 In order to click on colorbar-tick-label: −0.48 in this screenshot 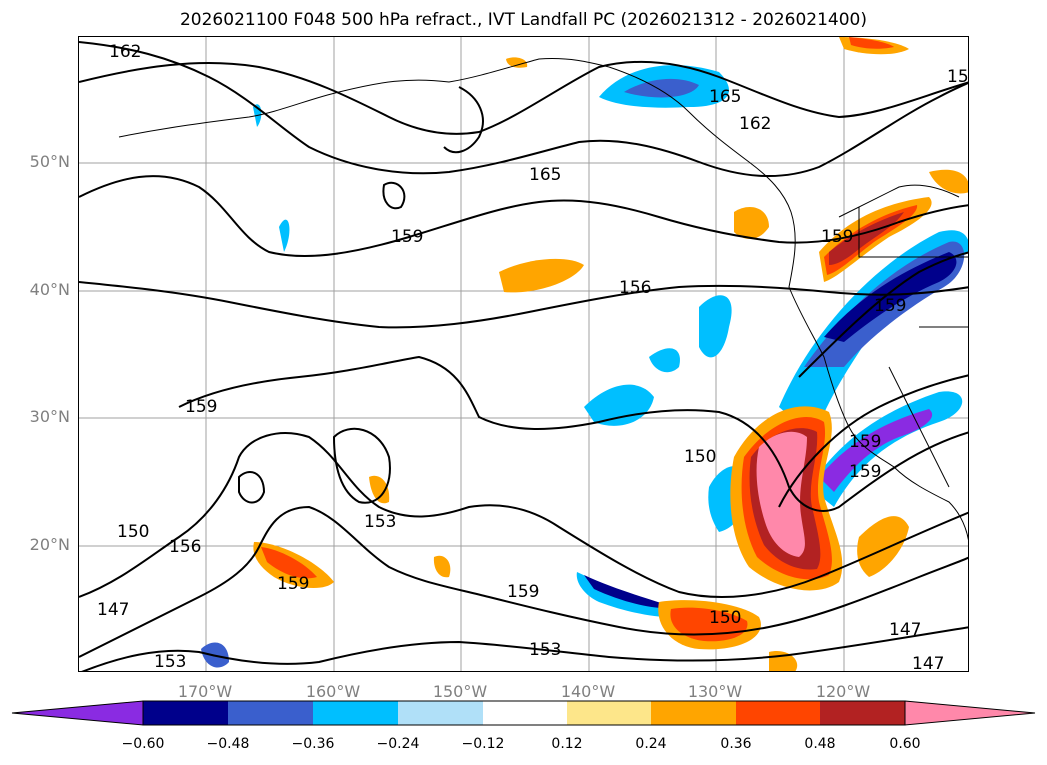, I will do `click(228, 744)`.